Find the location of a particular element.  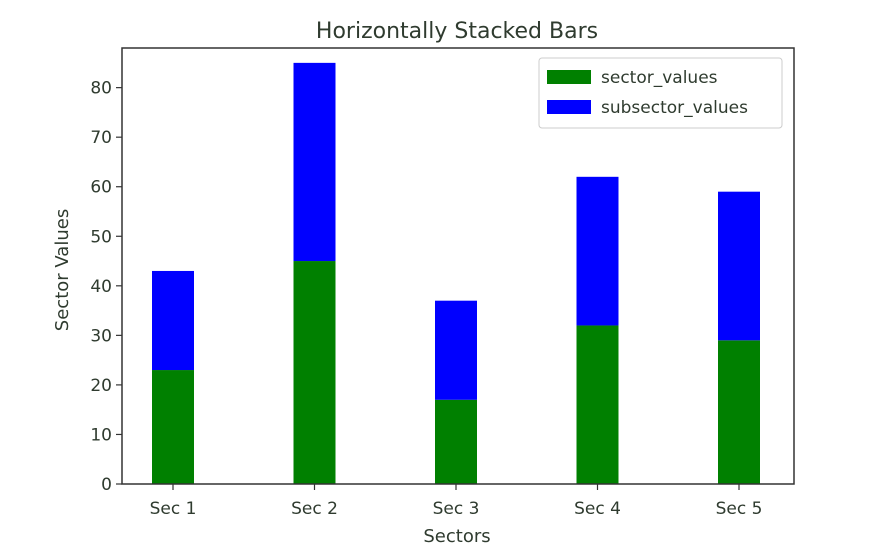

y-tick-label: 20 is located at coordinates (101, 386).